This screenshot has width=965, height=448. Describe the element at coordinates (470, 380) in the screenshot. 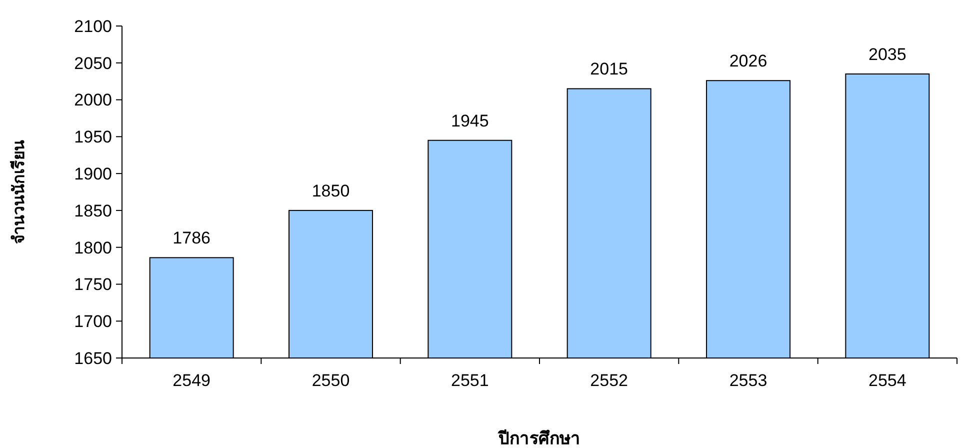

I see `x-tick-label: 2551` at that location.